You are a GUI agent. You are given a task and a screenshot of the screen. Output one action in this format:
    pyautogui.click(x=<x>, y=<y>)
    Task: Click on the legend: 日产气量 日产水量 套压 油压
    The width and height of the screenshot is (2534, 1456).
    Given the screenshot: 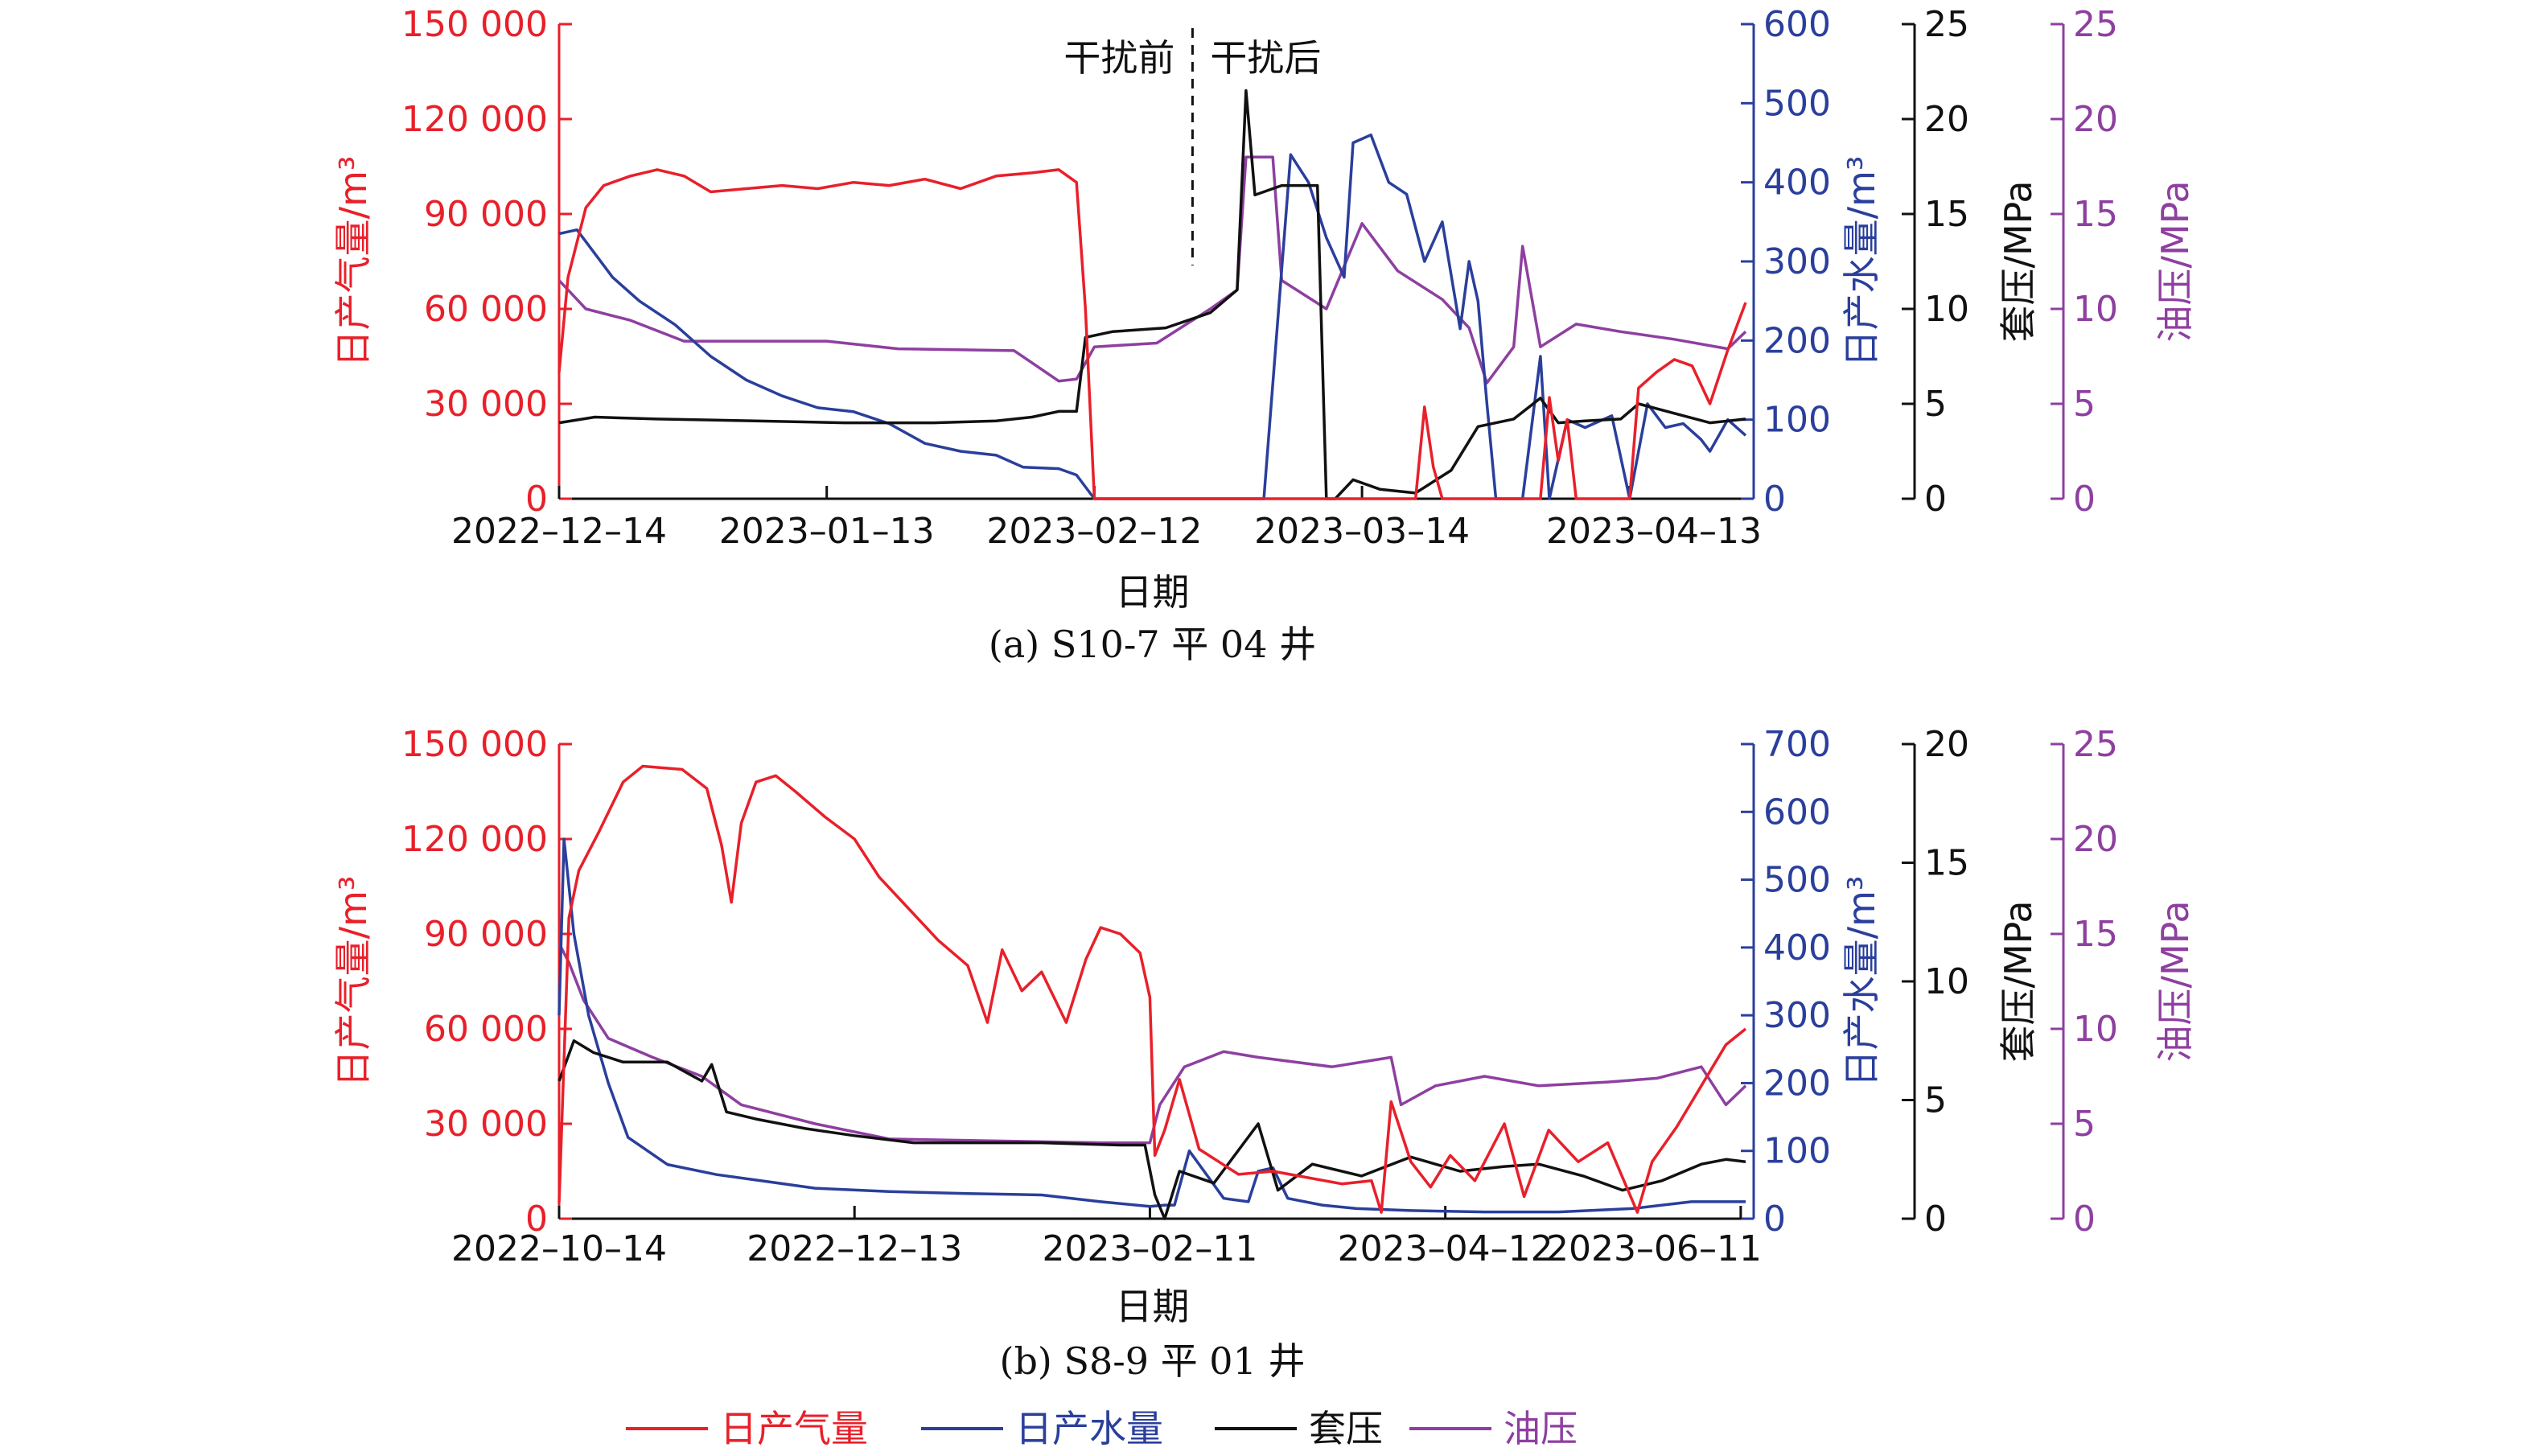 What is the action you would take?
    pyautogui.click(x=1102, y=1428)
    